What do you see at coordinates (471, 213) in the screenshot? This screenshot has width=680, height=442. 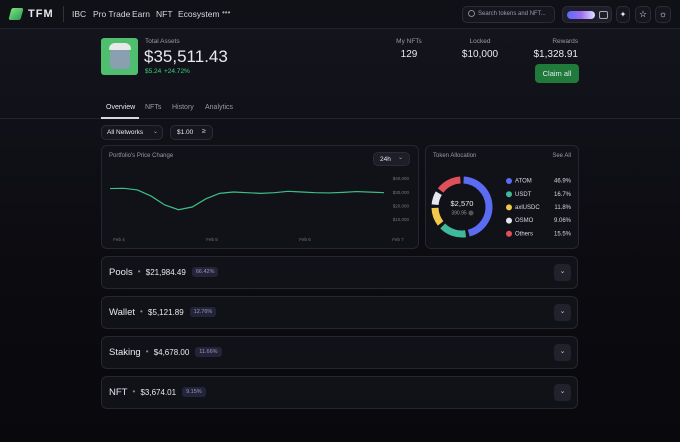 I see `info-icon` at bounding box center [471, 213].